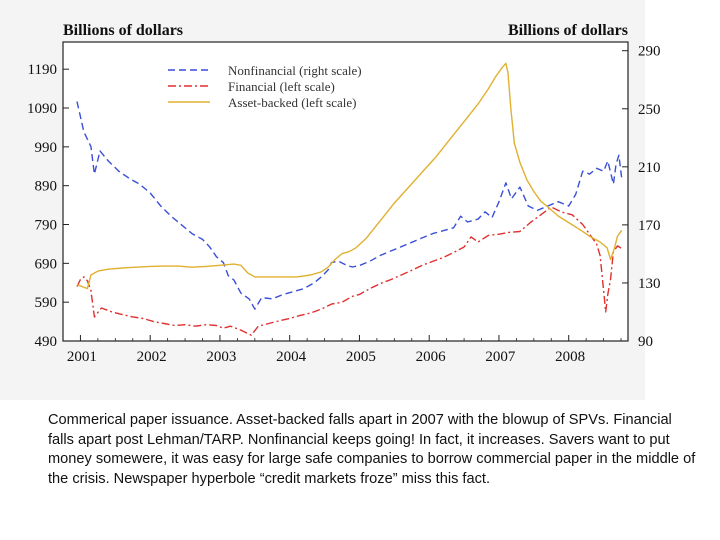 Image resolution: width=720 pixels, height=540 pixels. What do you see at coordinates (568, 30) in the screenshot?
I see `right-axis-title: Billions of dollars` at bounding box center [568, 30].